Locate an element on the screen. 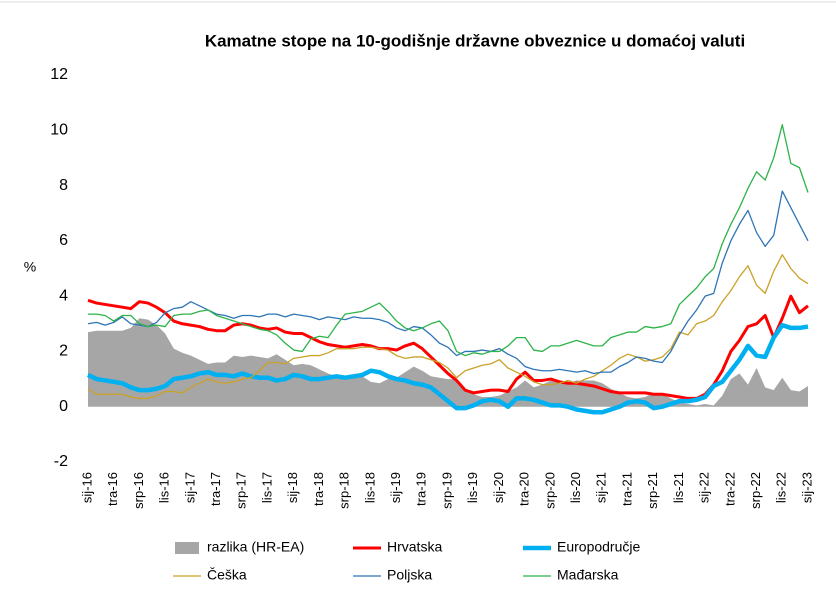  y-tick-label: 6 is located at coordinates (63, 240).